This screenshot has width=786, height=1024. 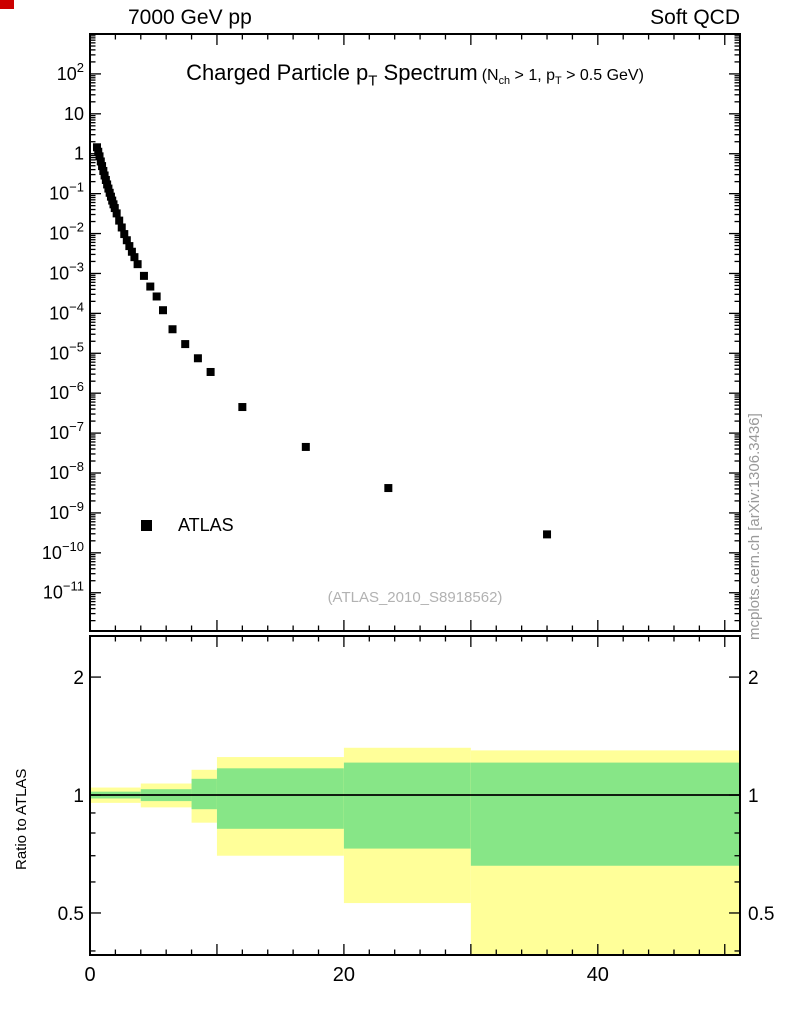 I want to click on svg-text: 10⁻⁶, so click(x=66, y=391).